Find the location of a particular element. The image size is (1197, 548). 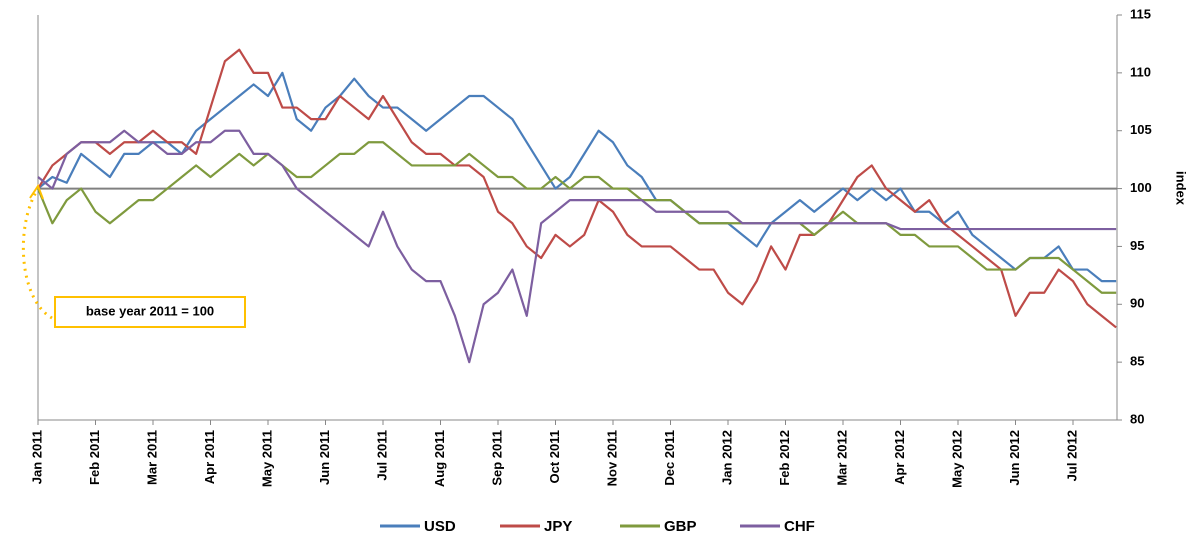

x-tick-label: Apr 2011 is located at coordinates (209, 457).